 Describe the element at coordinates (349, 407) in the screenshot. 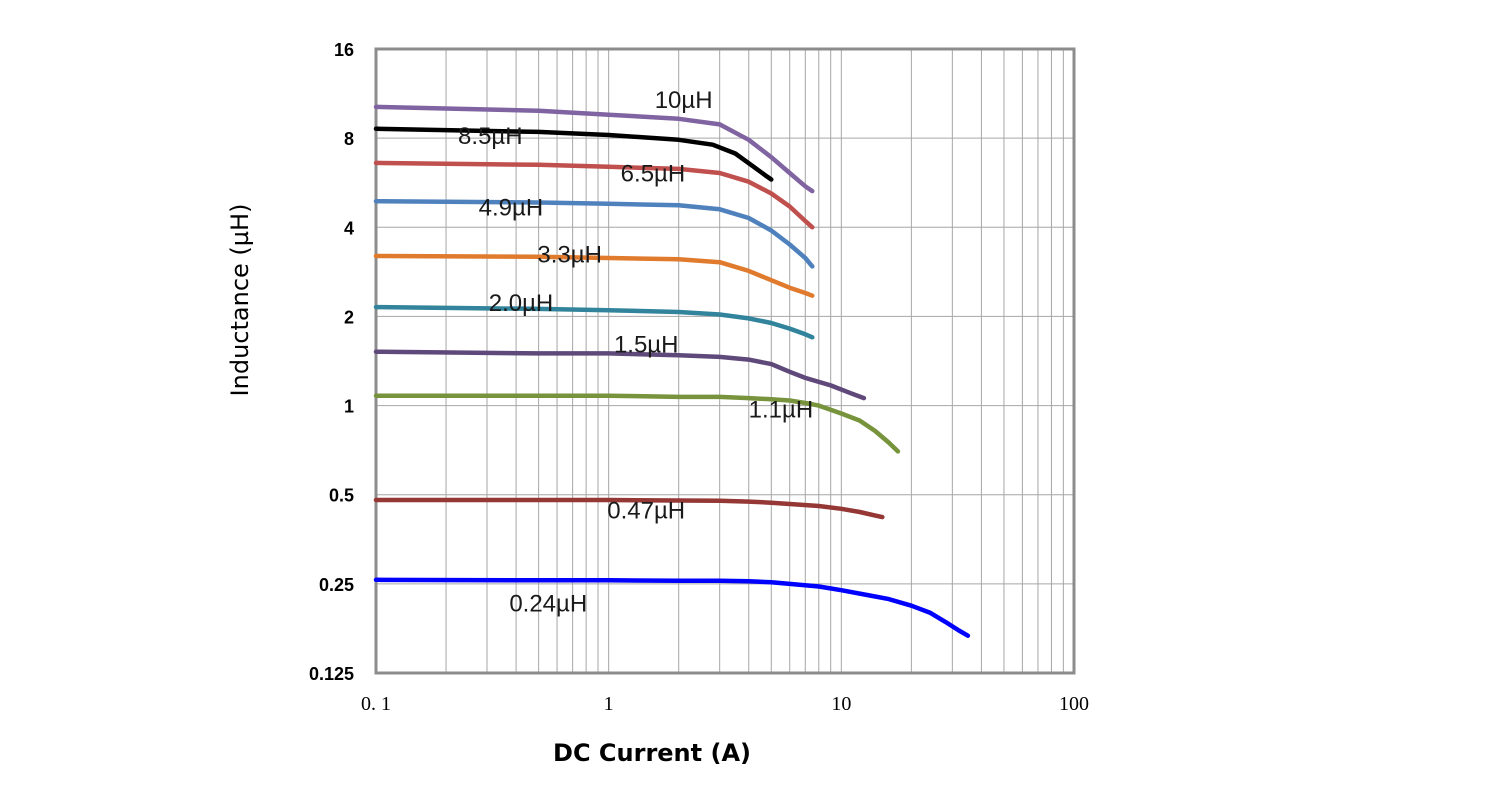

I see `y-tick-label: 1` at that location.